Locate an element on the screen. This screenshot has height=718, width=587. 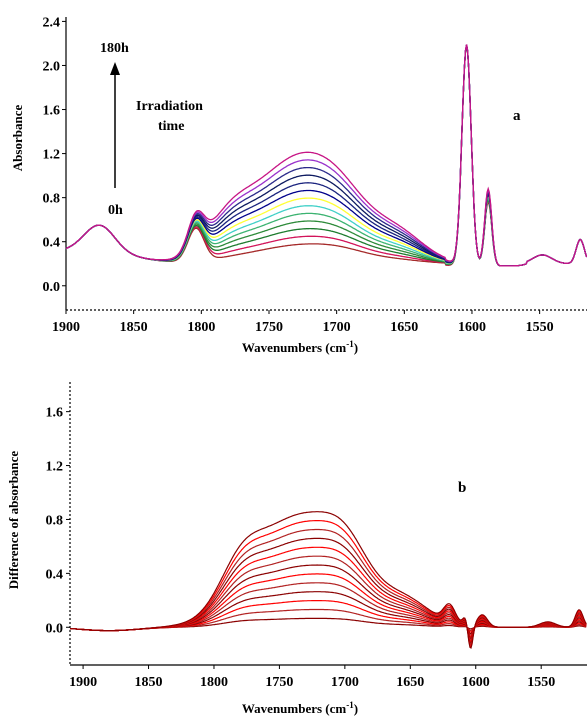
panel-b-x-tick-label: 1650 is located at coordinates (410, 682).